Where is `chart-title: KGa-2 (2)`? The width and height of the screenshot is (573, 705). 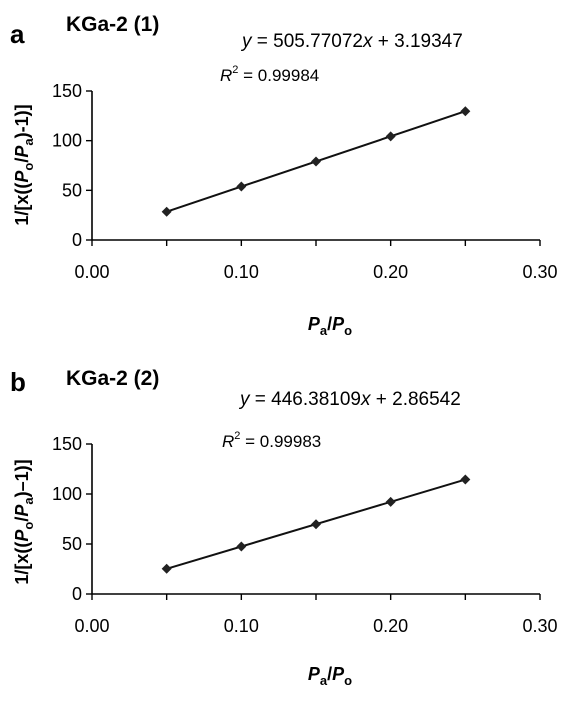 chart-title: KGa-2 (2) is located at coordinates (112, 378).